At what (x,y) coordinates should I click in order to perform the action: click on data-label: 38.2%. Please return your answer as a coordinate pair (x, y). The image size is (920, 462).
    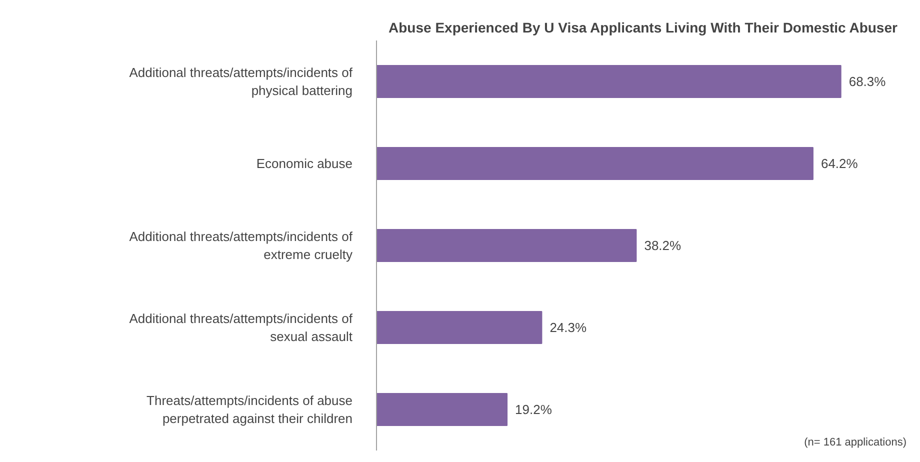
    Looking at the image, I should click on (663, 245).